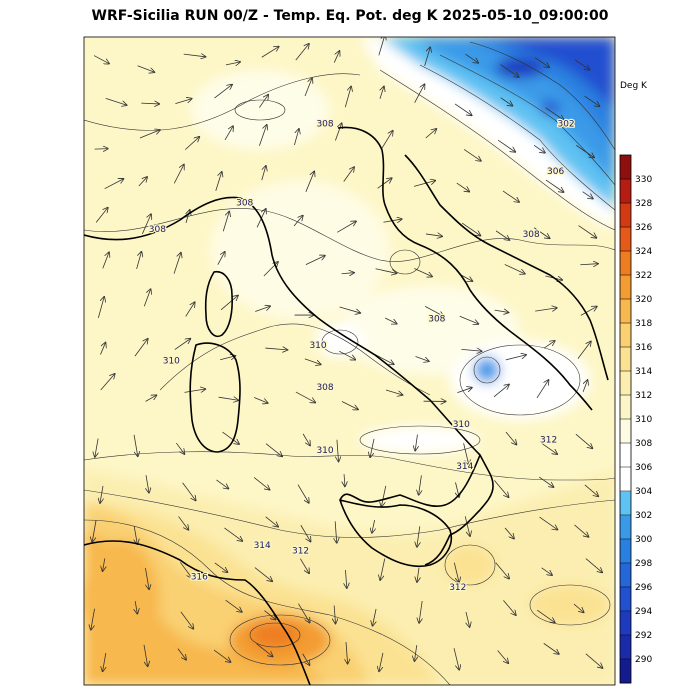 The width and height of the screenshot is (700, 700). I want to click on contour-label: 306, so click(555, 172).